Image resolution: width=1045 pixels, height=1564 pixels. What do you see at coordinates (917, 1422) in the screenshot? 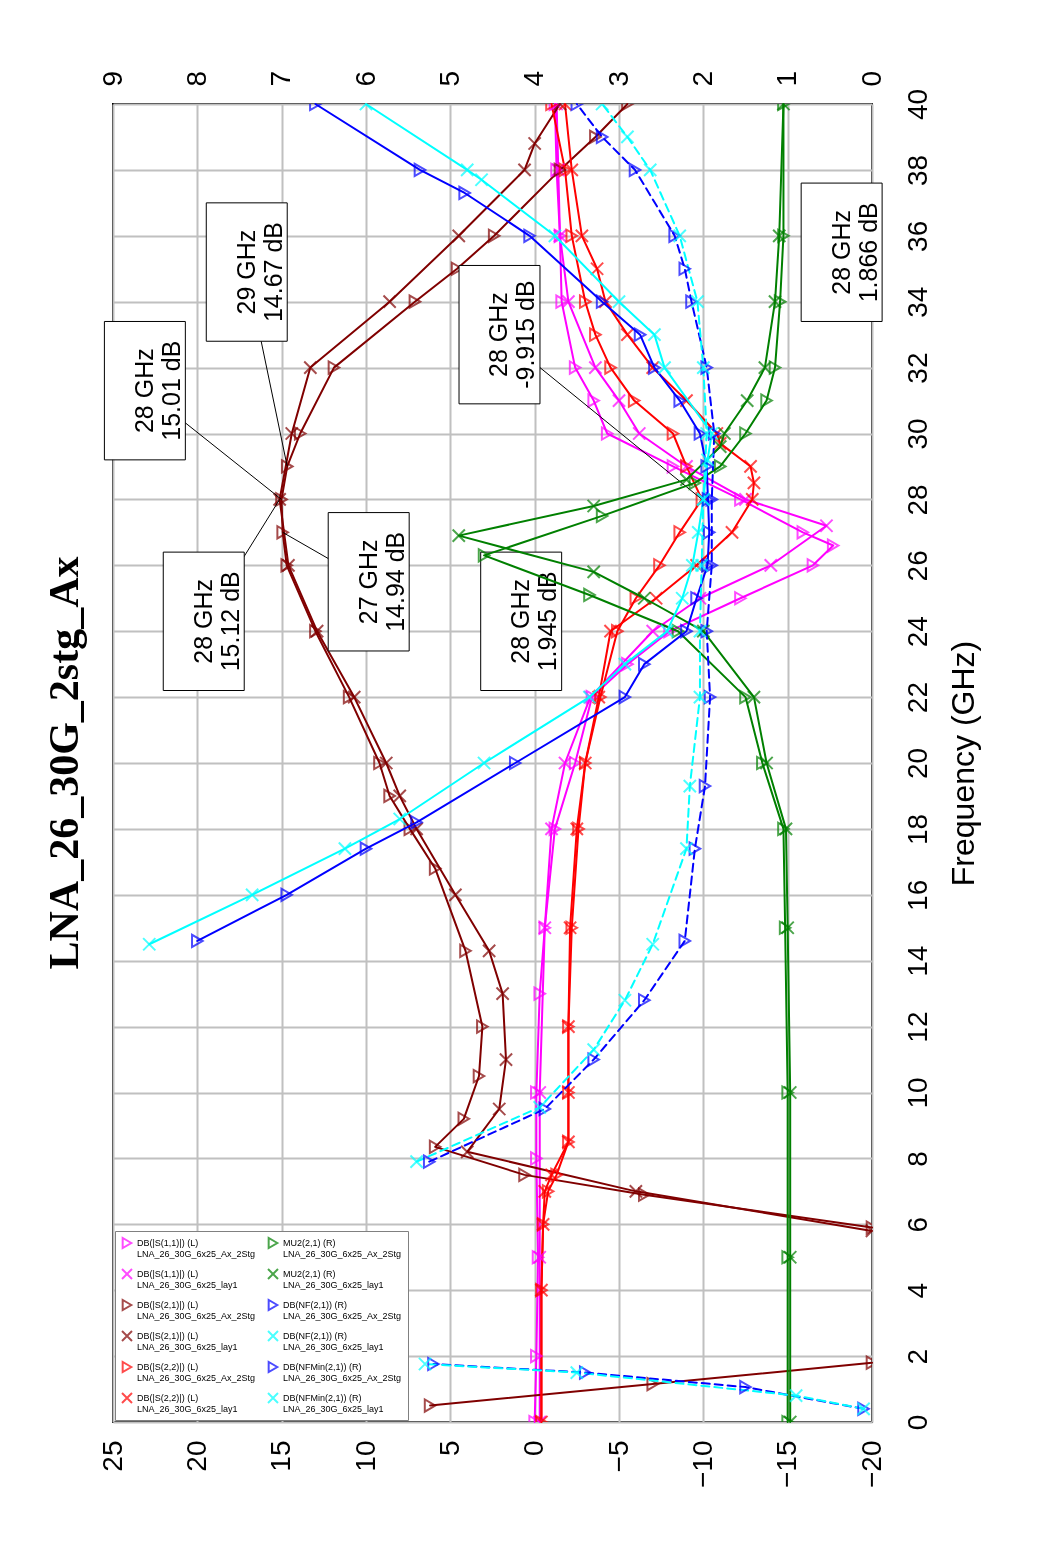
I see `y-tick-label: 0` at bounding box center [917, 1422].